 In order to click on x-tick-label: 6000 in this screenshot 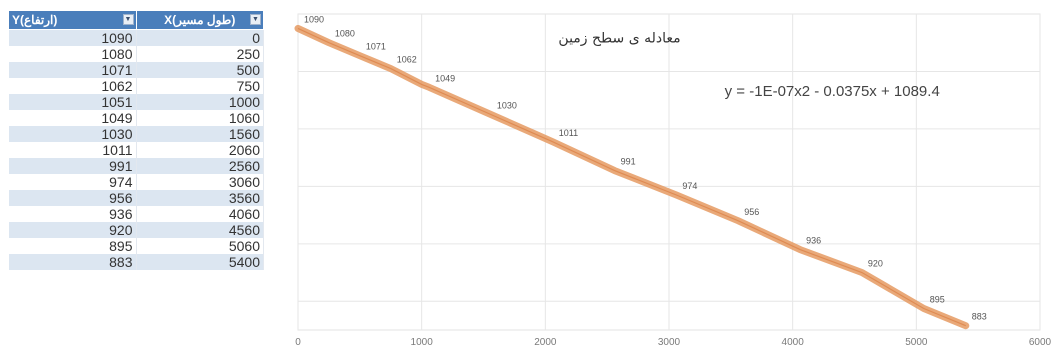, I will do `click(1040, 342)`.